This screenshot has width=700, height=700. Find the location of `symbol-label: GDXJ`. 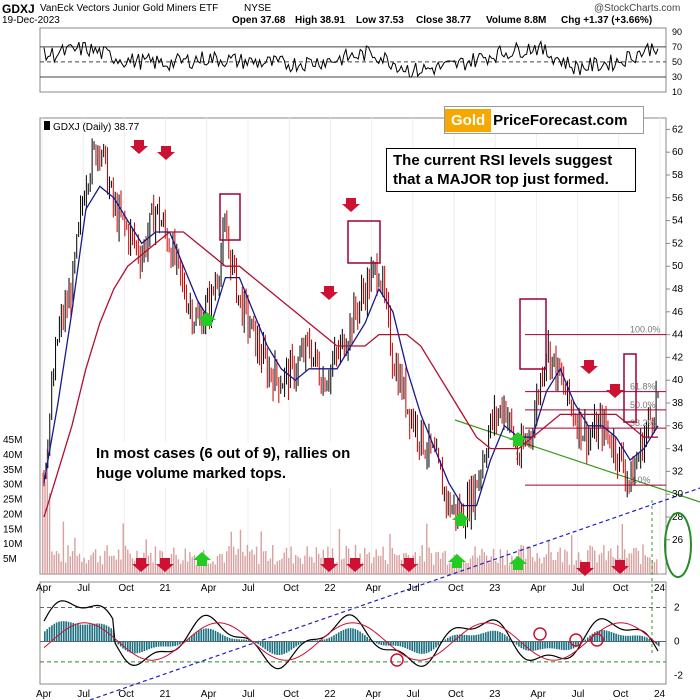

symbol-label: GDXJ is located at coordinates (18, 9).